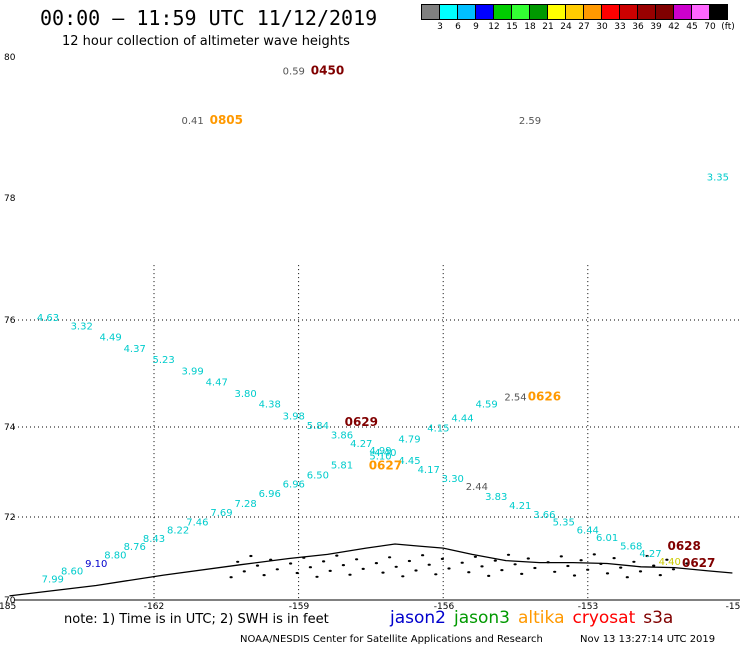  Describe the element at coordinates (692, 27) in the screenshot. I see `legend-label: 45` at that location.